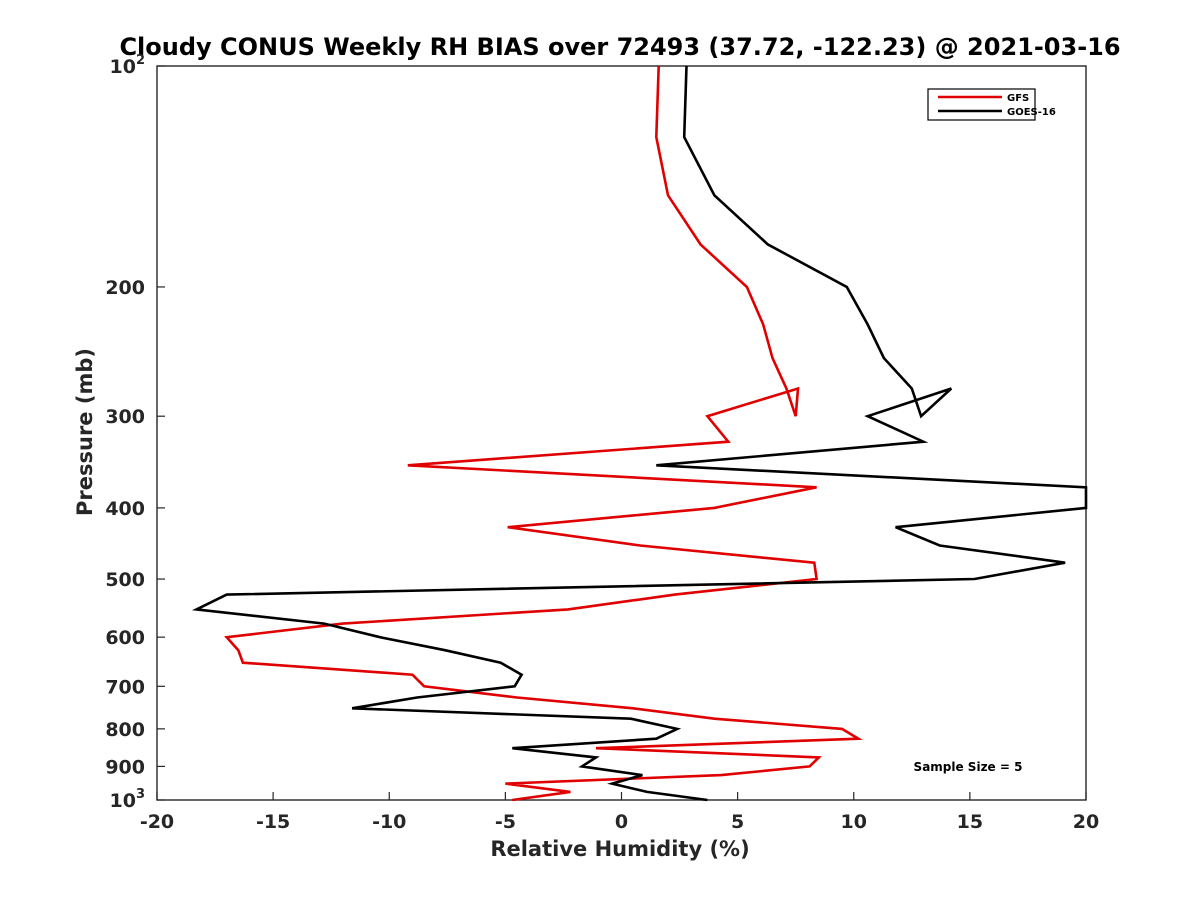  I want to click on y-tick-label: 400, so click(125, 509).